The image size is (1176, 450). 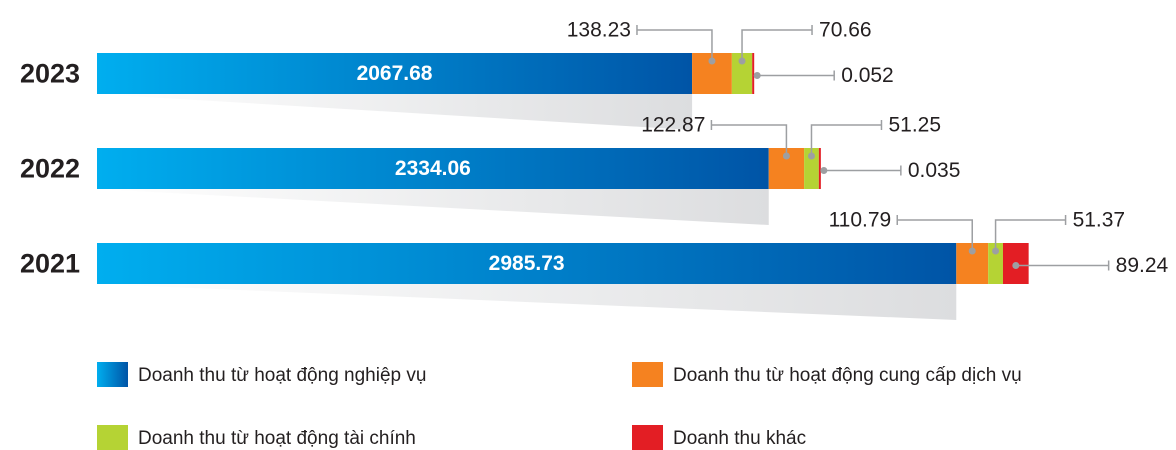 I want to click on value-label: 122.87, so click(x=673, y=125).